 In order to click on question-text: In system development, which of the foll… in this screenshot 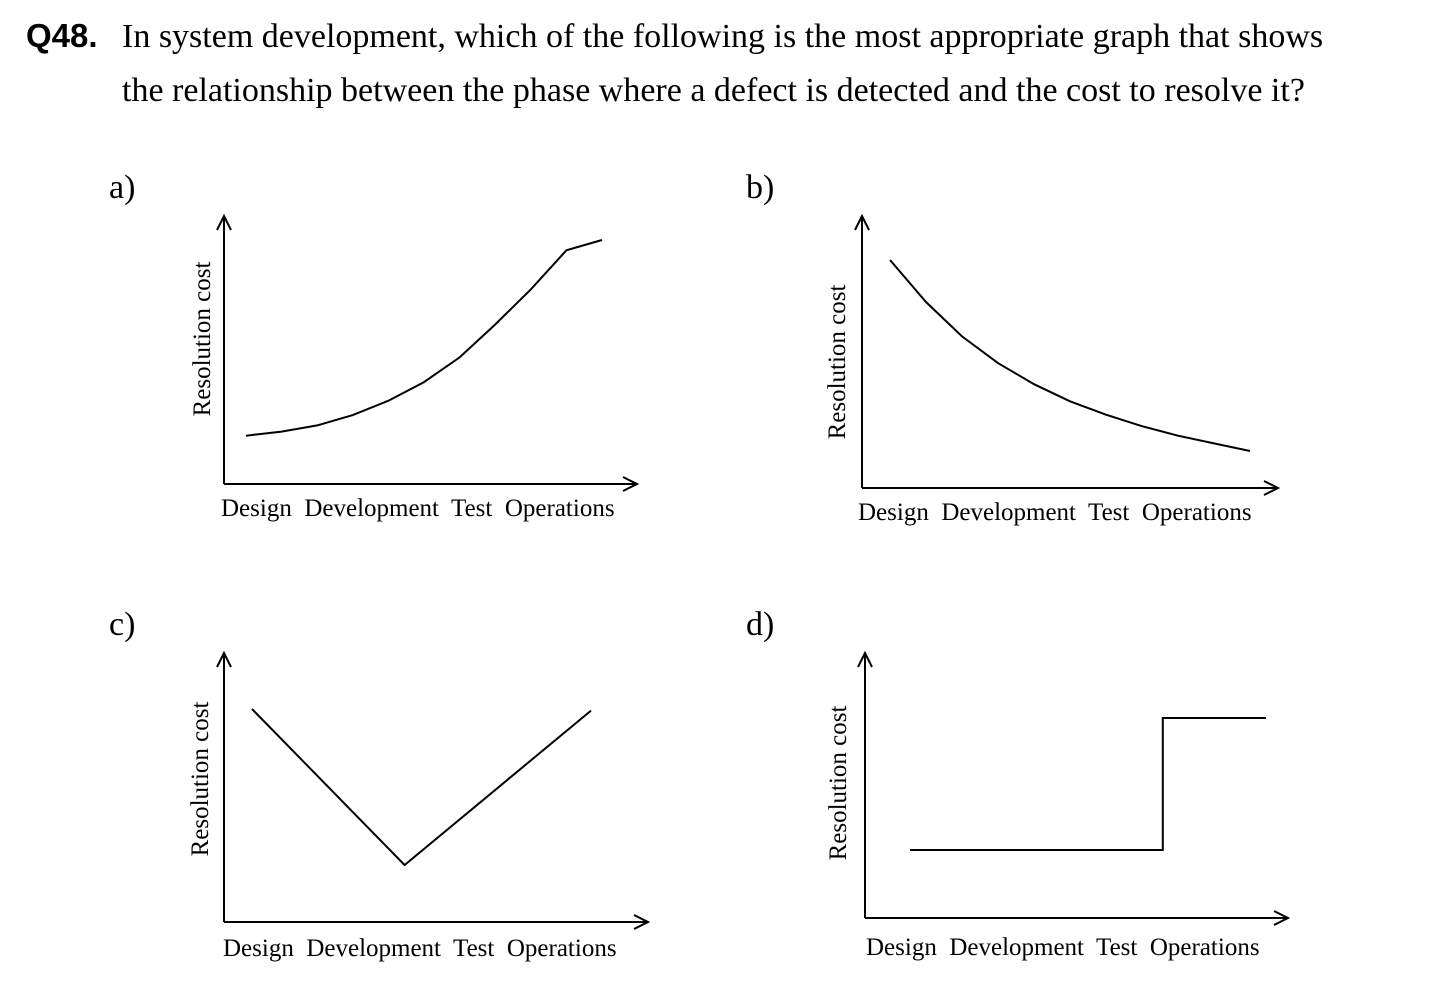, I will do `click(772, 64)`.